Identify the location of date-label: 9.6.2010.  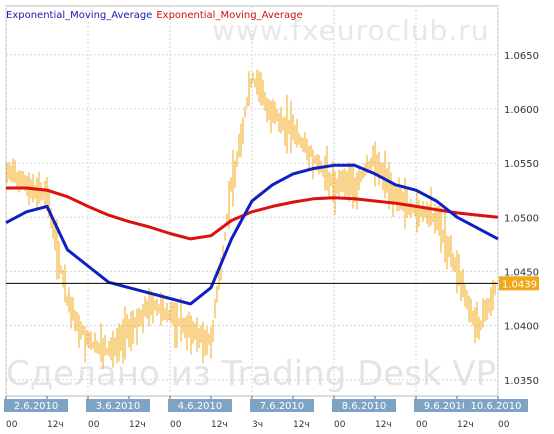
(446, 406).